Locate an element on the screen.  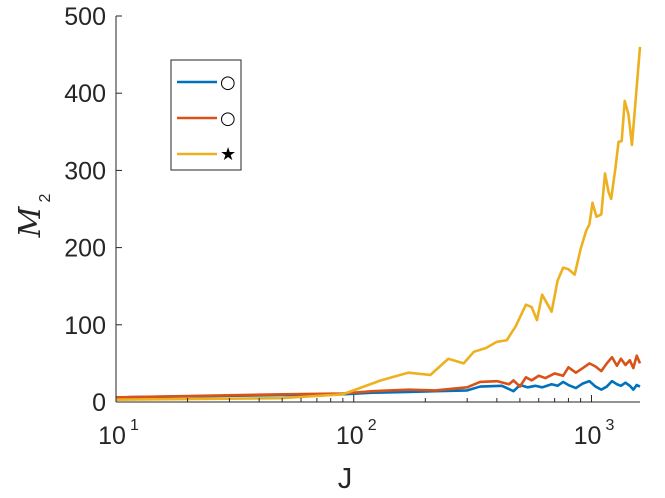
x-axis-title: J is located at coordinates (345, 479).